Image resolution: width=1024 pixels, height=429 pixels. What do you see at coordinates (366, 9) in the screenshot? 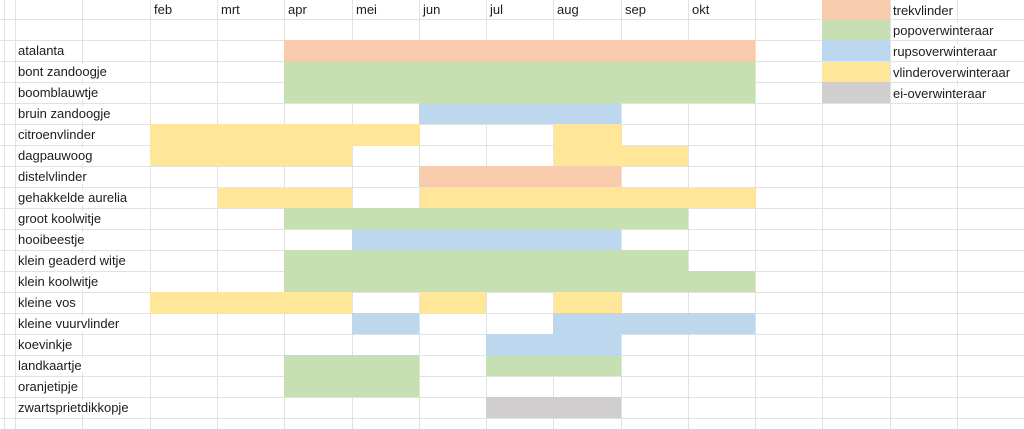
I see `month-header-mei: mei` at bounding box center [366, 9].